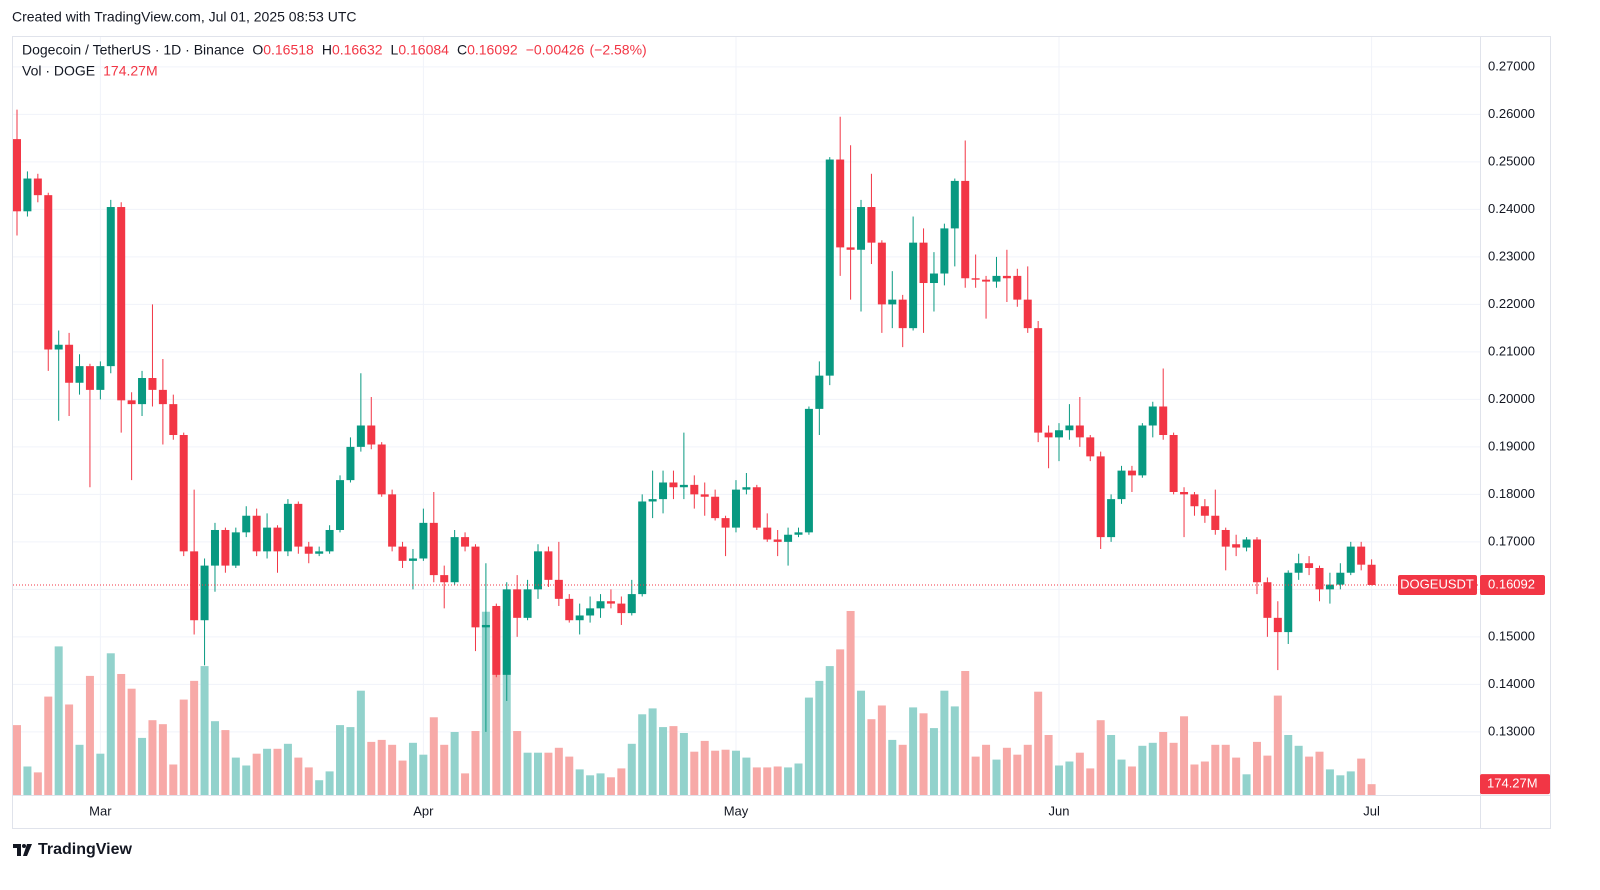 This screenshot has width=1600, height=890. Describe the element at coordinates (1371, 810) in the screenshot. I see `x-tick-label: Jul` at that location.